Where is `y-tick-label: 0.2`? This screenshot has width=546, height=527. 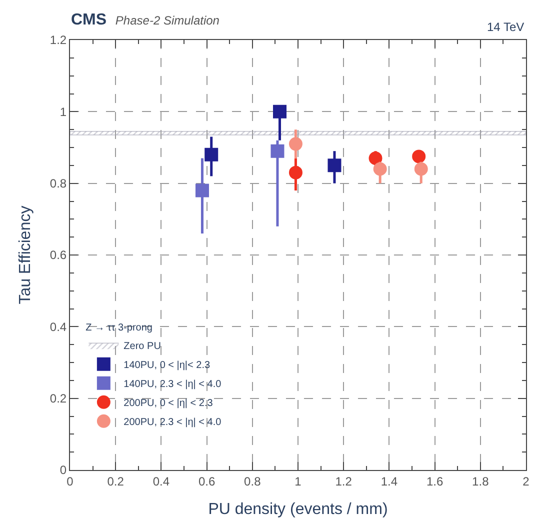
y-tick-label: 0.2 is located at coordinates (58, 399).